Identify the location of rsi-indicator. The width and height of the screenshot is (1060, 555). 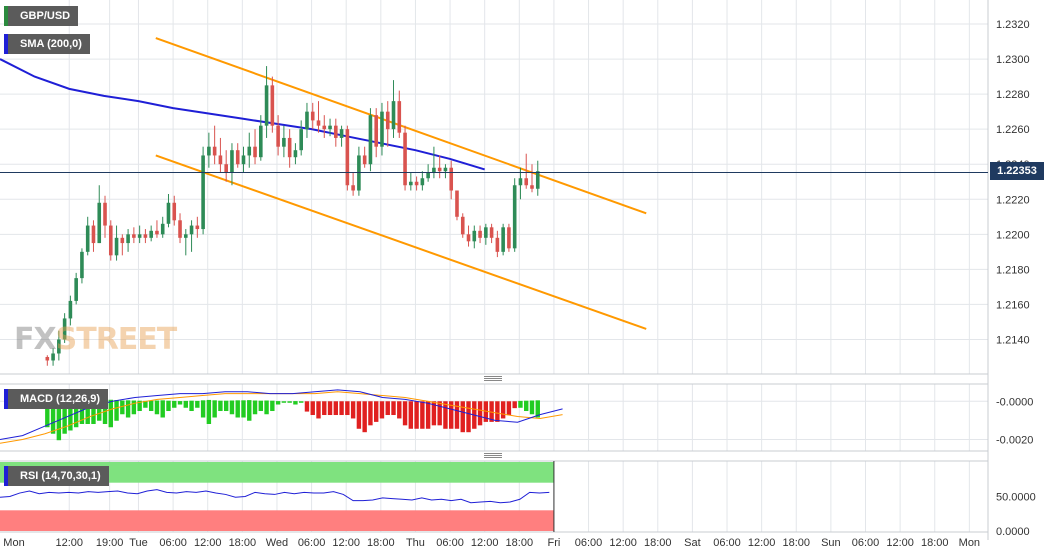
(275, 496).